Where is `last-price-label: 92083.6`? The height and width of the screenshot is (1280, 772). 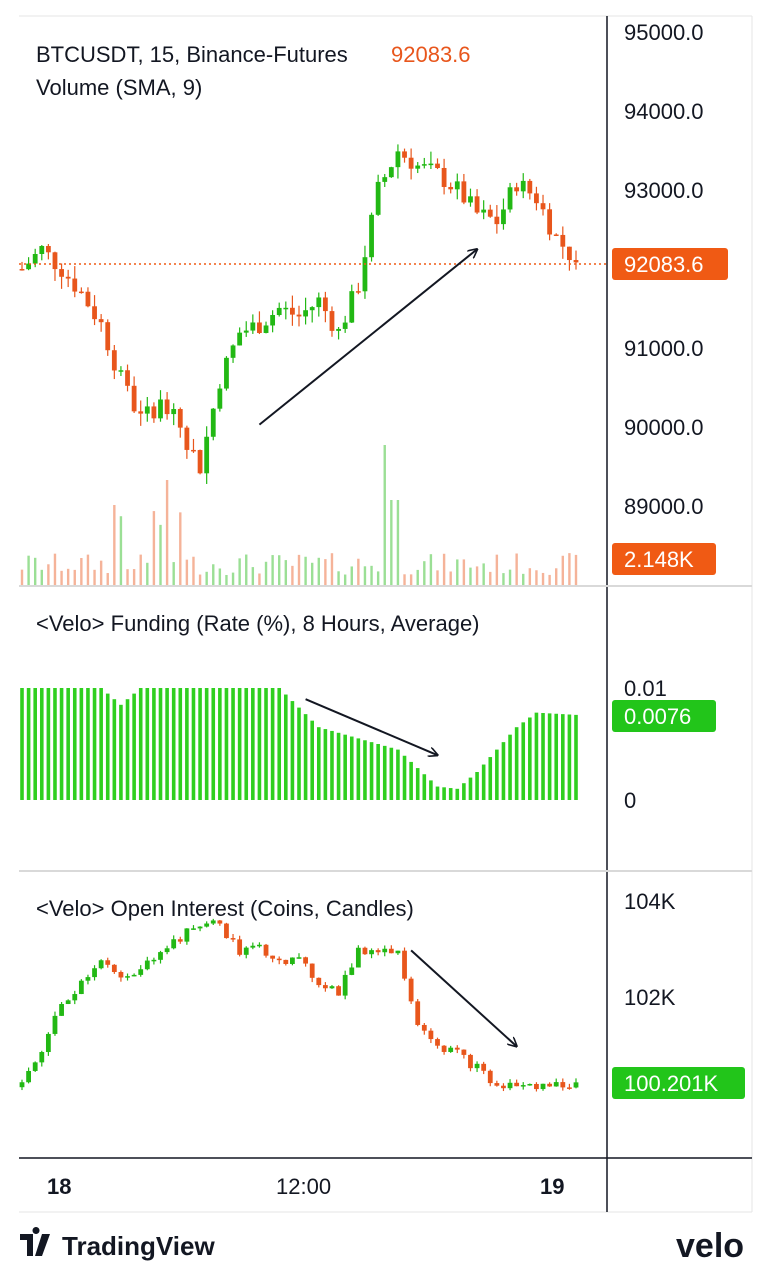
last-price-label: 92083.6 is located at coordinates (431, 54).